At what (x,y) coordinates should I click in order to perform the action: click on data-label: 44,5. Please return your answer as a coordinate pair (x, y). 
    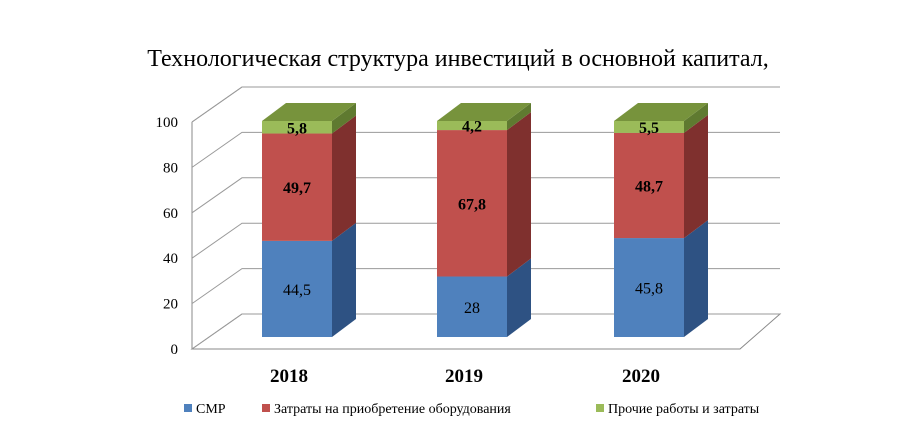
    Looking at the image, I should click on (297, 290).